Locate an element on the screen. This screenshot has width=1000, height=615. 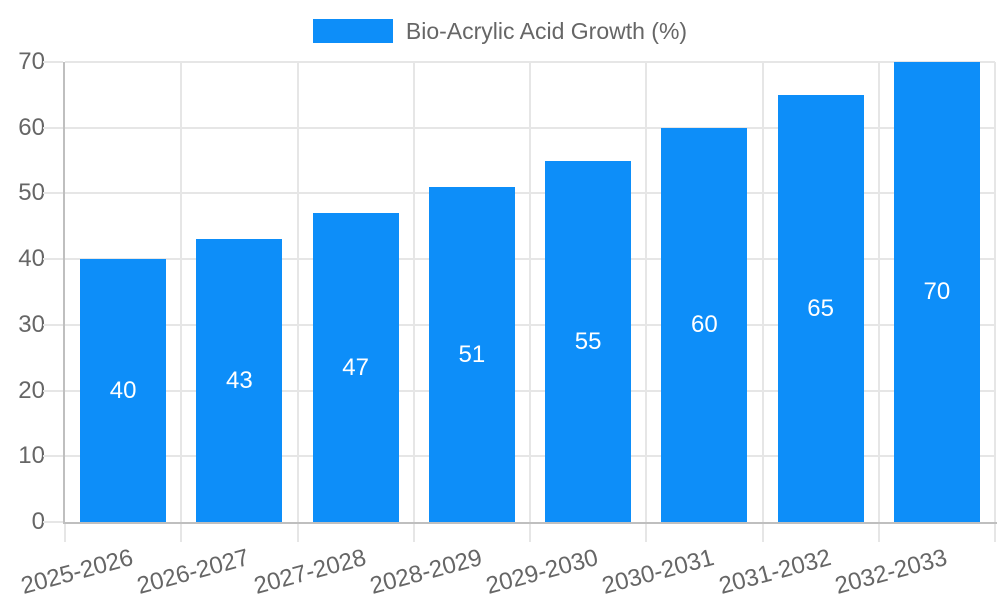
y-axis-label: 30 is located at coordinates (31, 324).